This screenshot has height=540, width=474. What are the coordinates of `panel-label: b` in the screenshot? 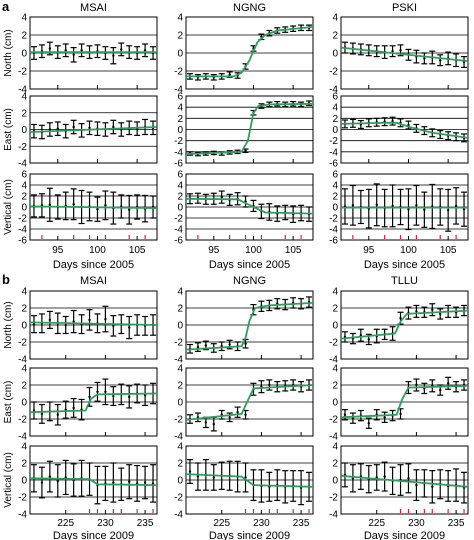 It's located at (6, 279).